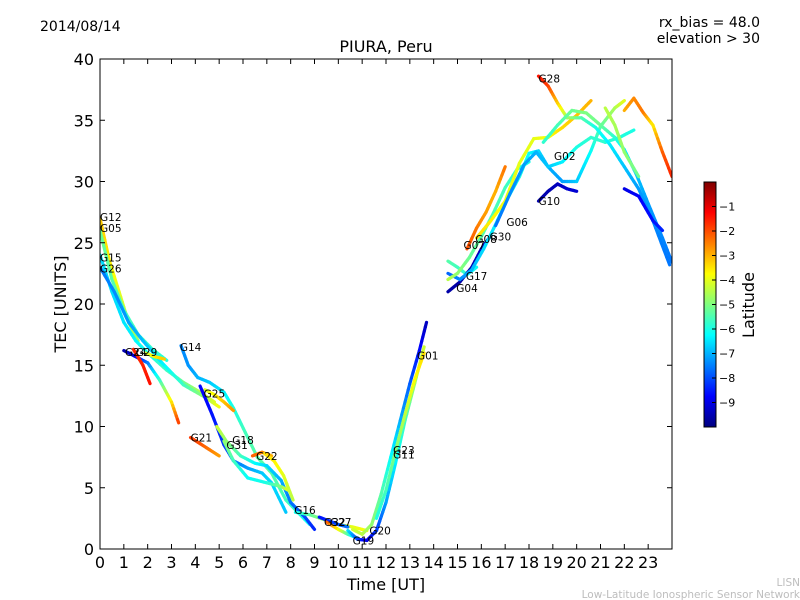 Image resolution: width=800 pixels, height=600 pixels. I want to click on satellite-label: G06, so click(517, 223).